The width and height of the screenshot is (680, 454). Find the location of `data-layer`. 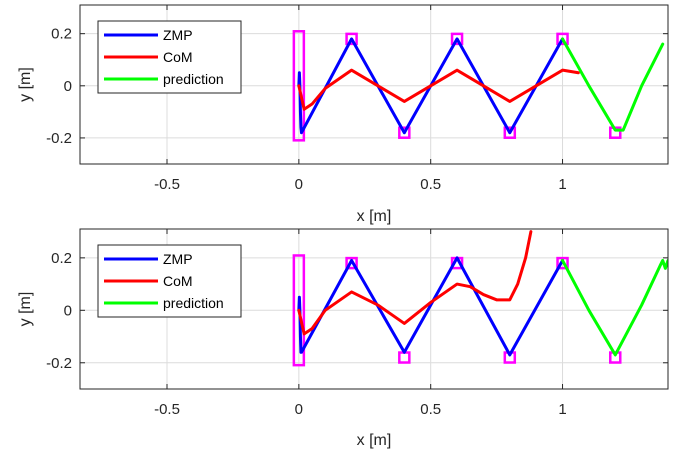

data-layer is located at coordinates (478, 86).